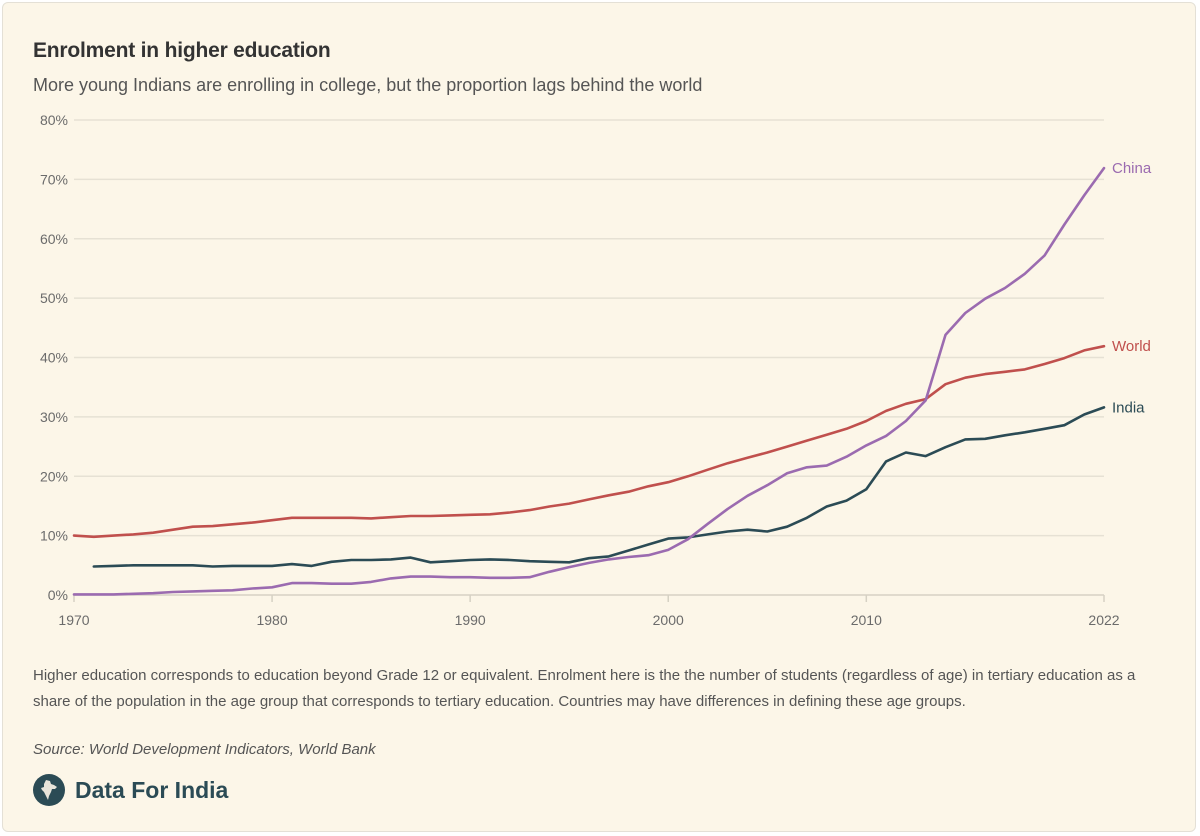 The width and height of the screenshot is (1200, 836). I want to click on y-axis: 0% 10% 20% 30% 40% 50% 60% 70% 80%, so click(54, 357).